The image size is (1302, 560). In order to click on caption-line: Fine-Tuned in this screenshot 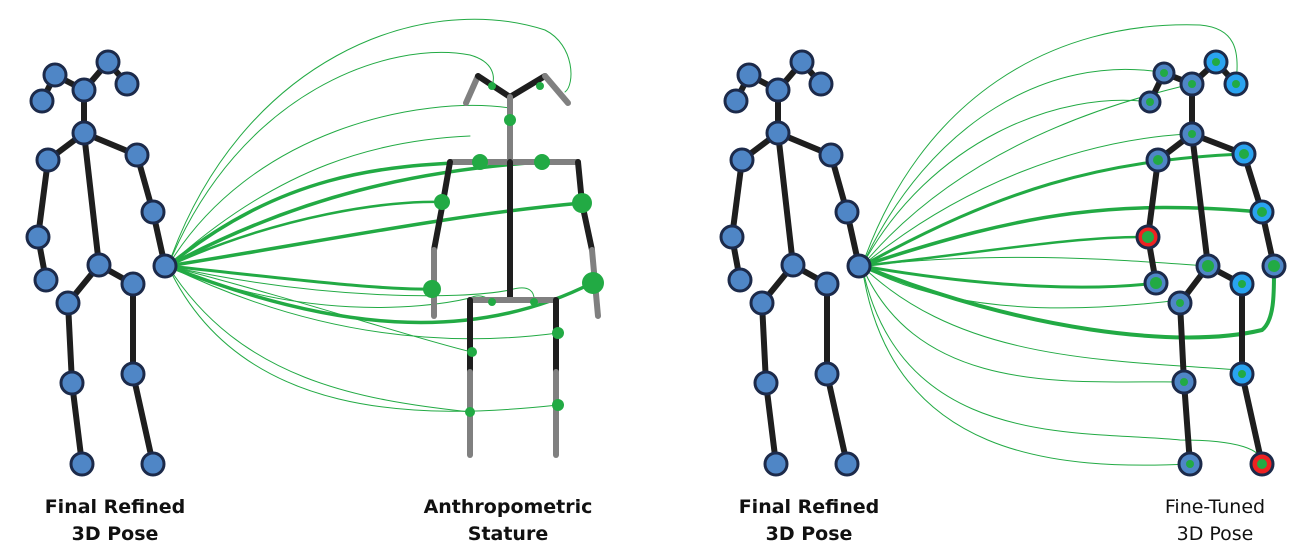, I will do `click(1215, 507)`.